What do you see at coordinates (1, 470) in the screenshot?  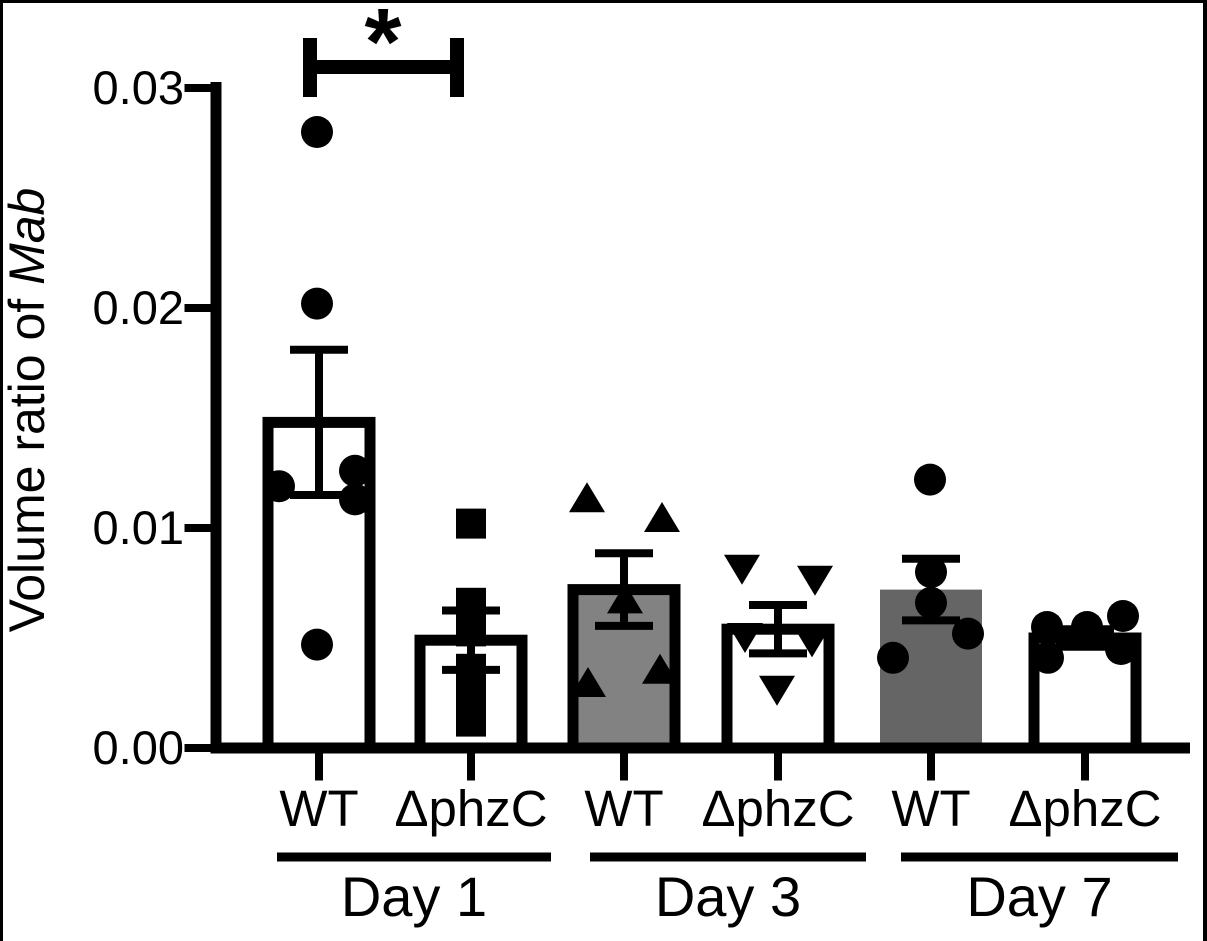 I see `frame-left-edge` at bounding box center [1, 470].